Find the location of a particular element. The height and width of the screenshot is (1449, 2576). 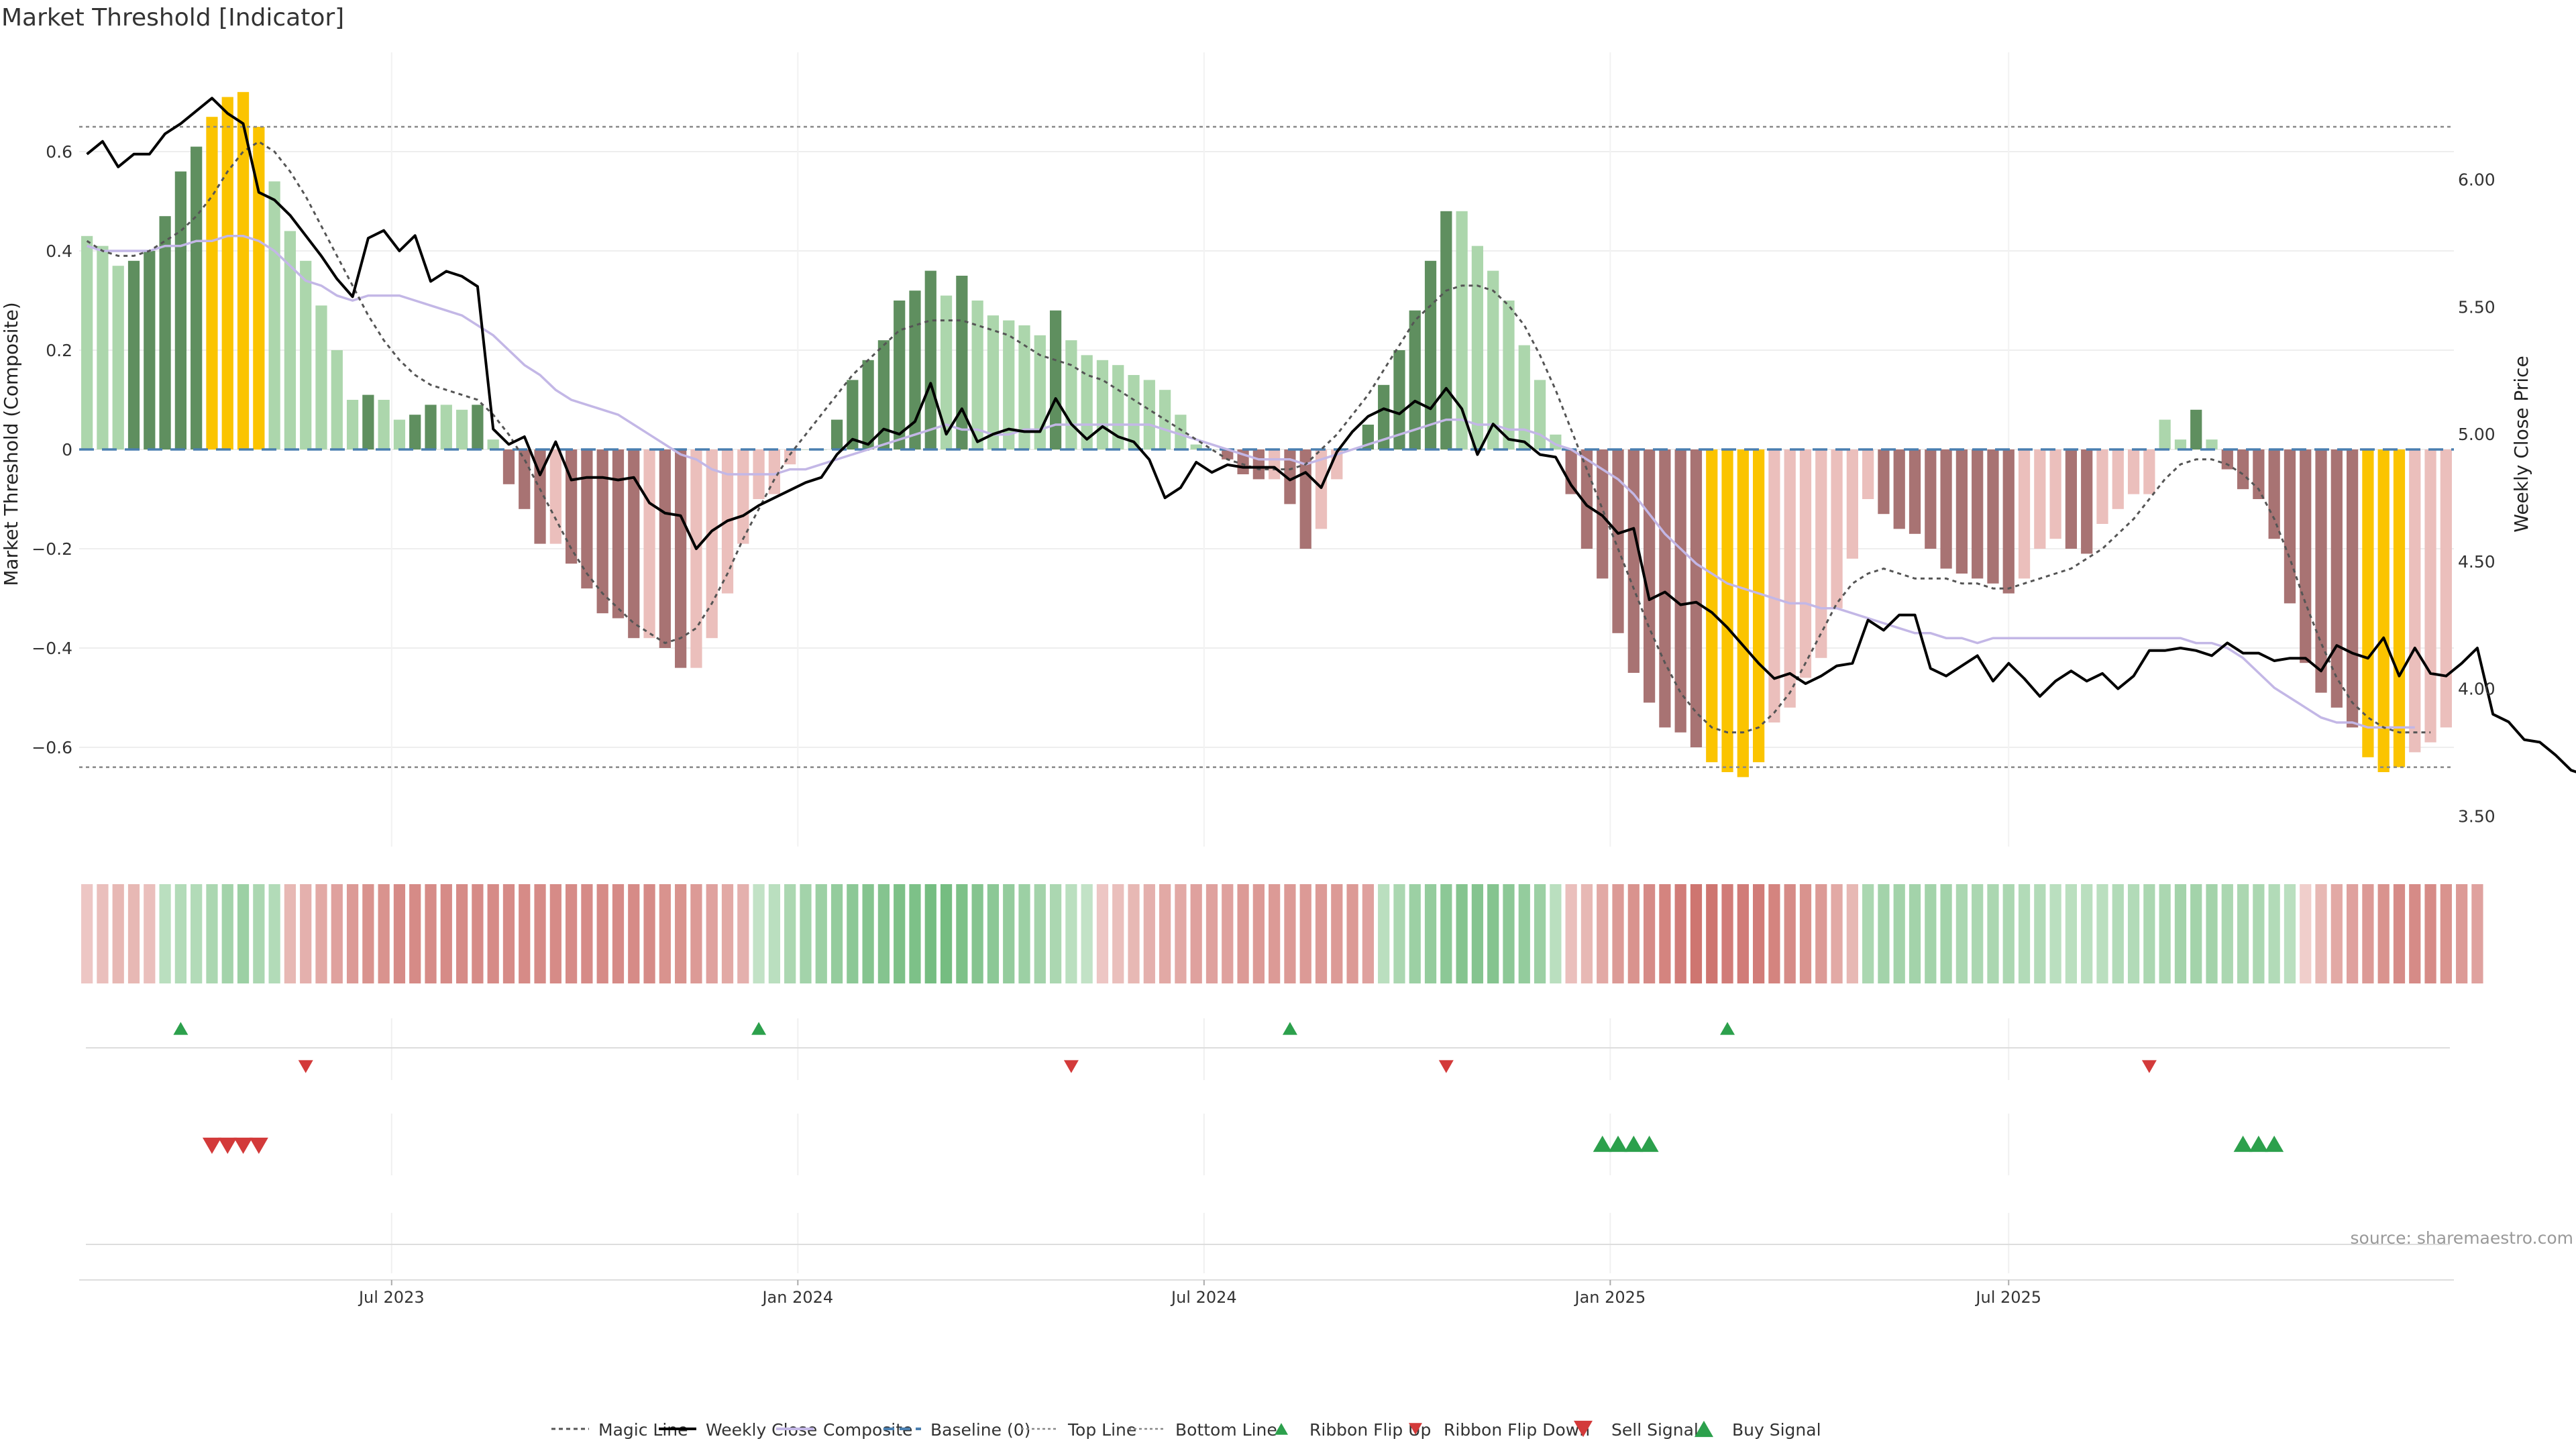

legend-swatch is located at coordinates (1415, 1429).